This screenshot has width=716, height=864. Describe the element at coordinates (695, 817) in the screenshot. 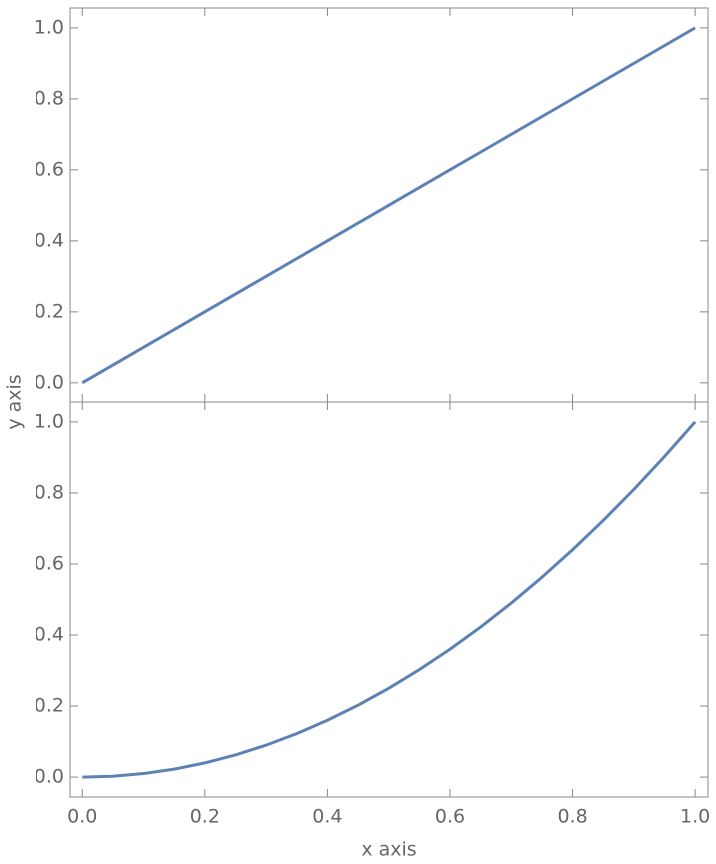

I see `x-tick-label: 1.0` at that location.